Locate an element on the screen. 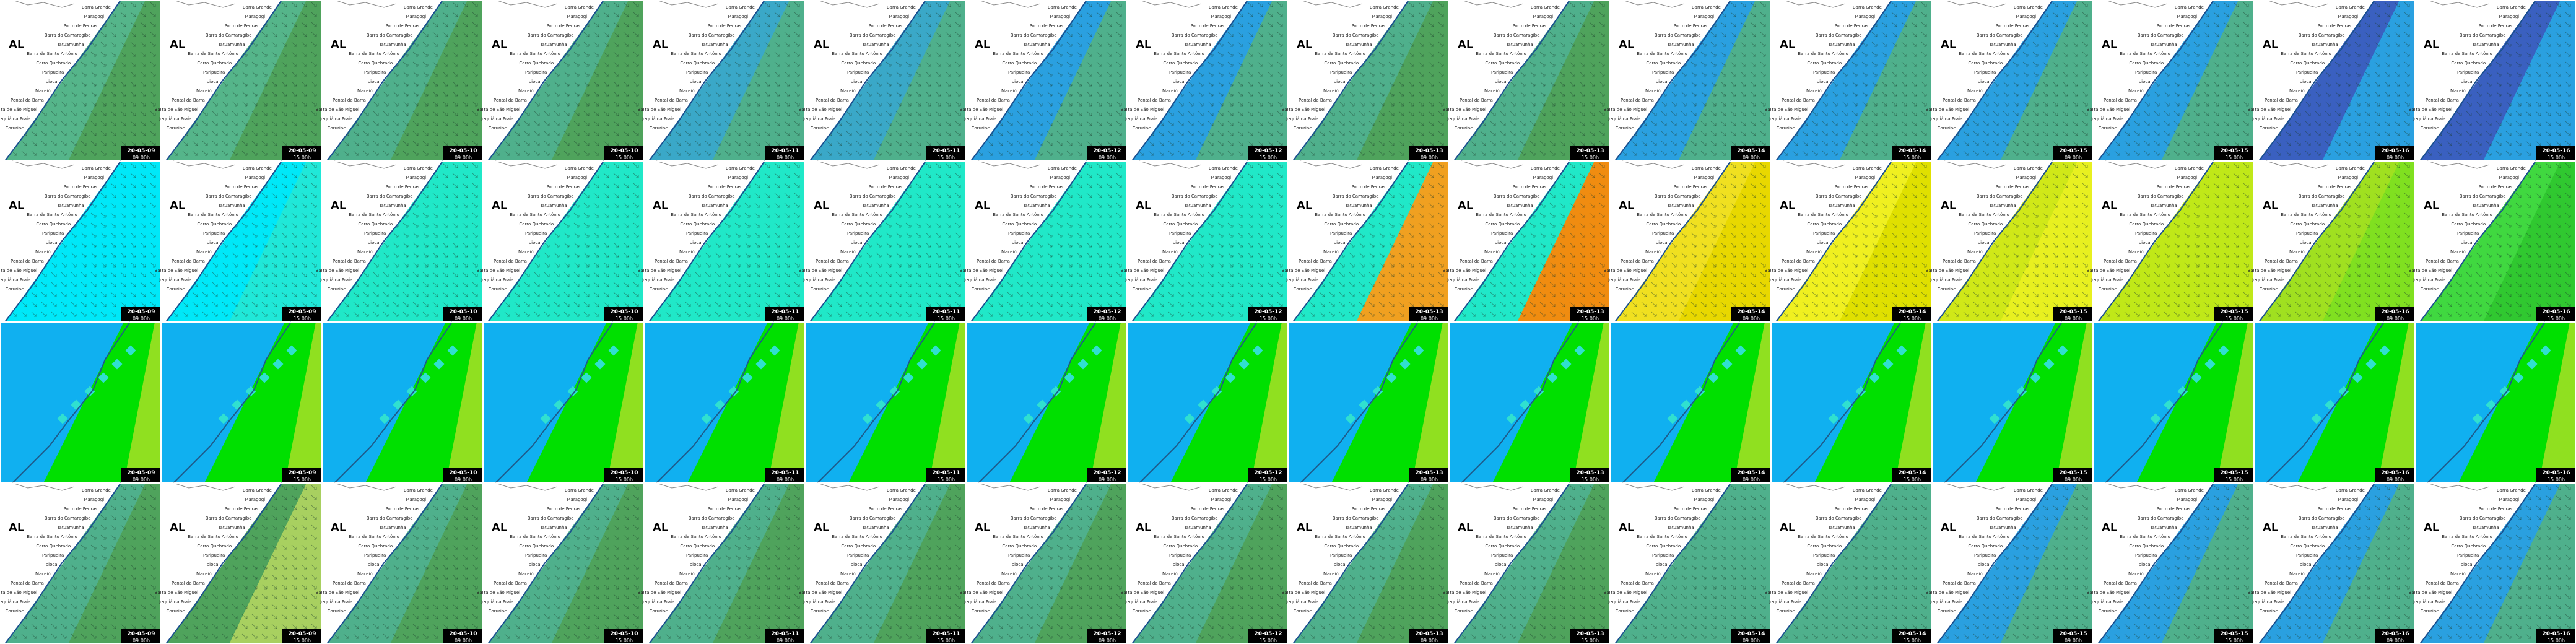 This screenshot has width=2576, height=644. state-label: AL is located at coordinates (1948, 527).